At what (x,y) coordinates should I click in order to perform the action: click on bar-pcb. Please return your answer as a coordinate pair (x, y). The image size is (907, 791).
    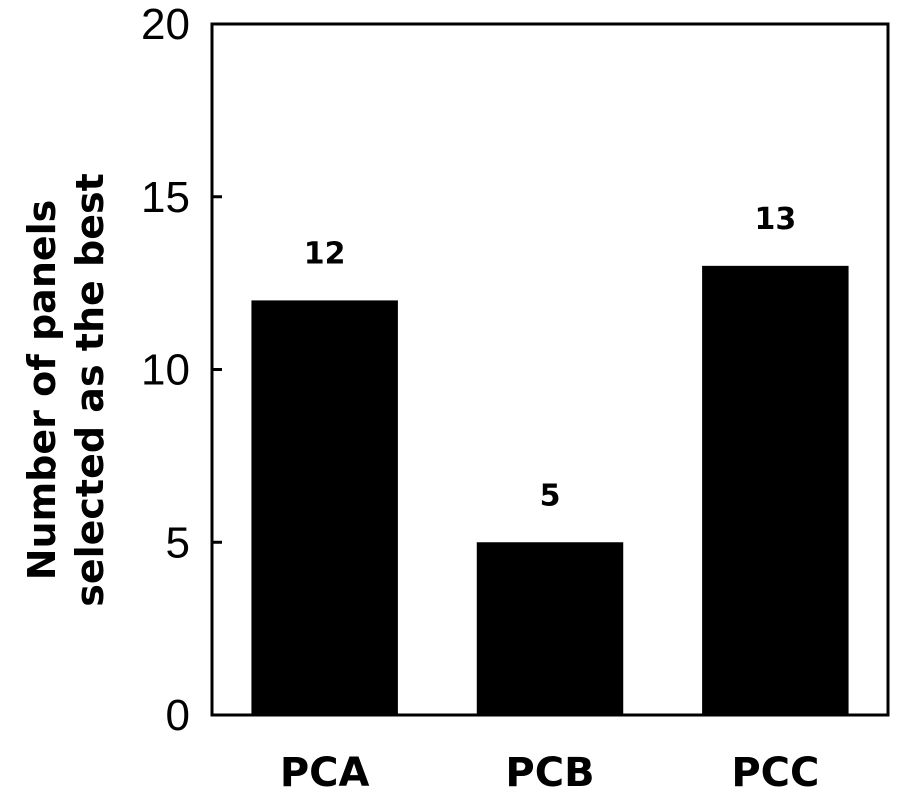
    Looking at the image, I should click on (550, 628).